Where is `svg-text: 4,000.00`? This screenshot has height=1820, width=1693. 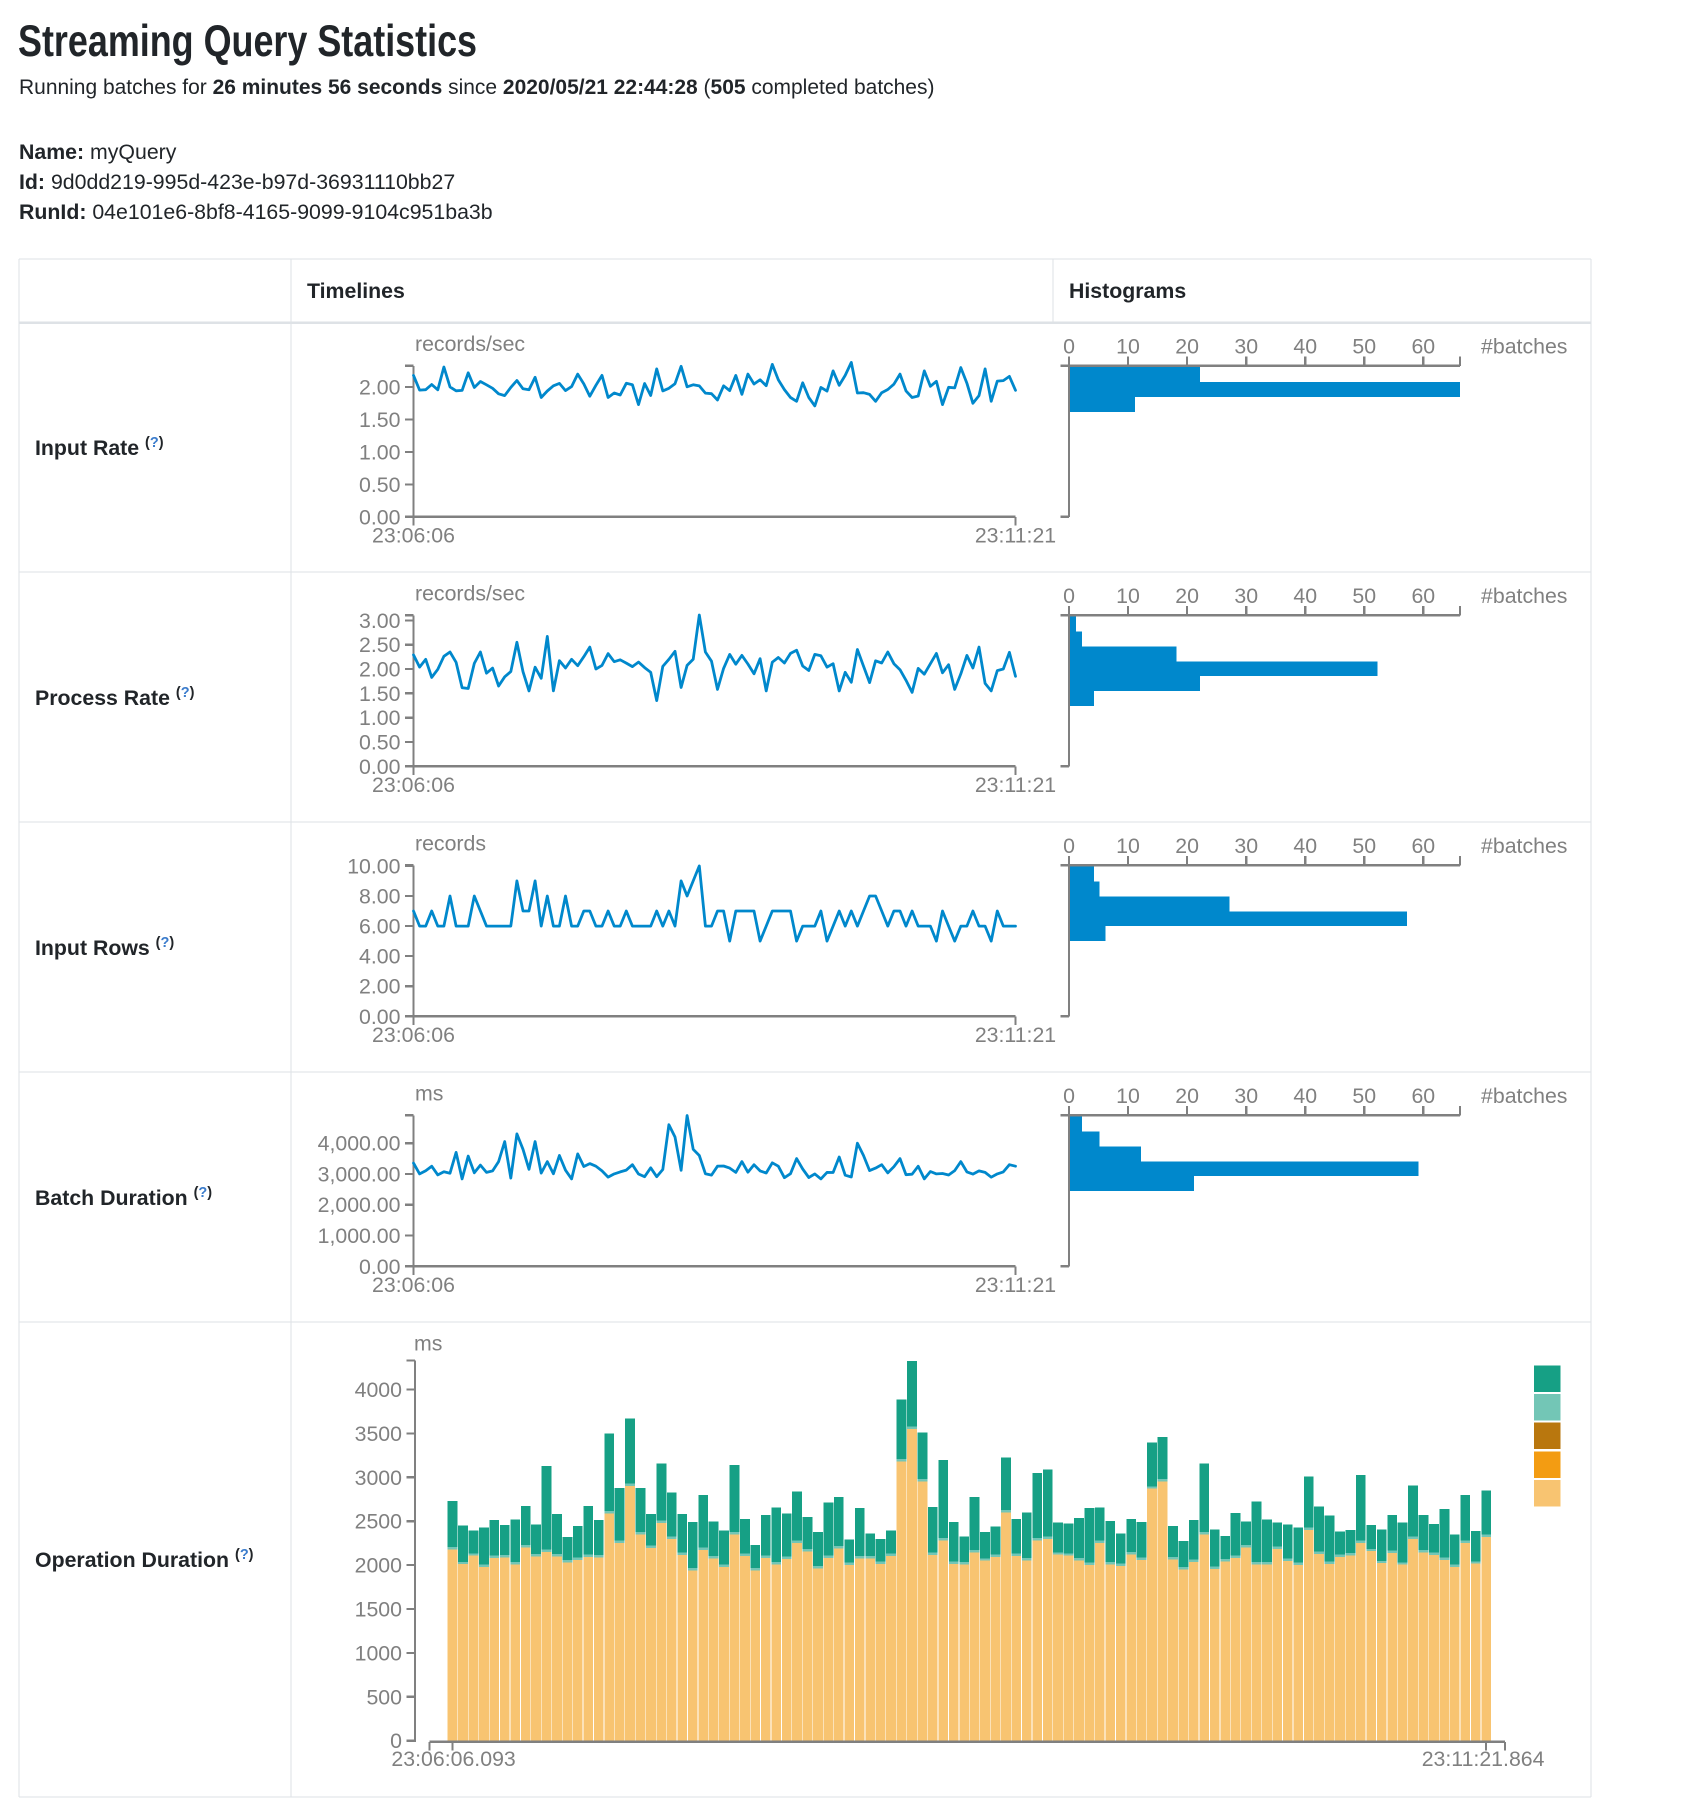 svg-text: 4,000.00 is located at coordinates (359, 1144).